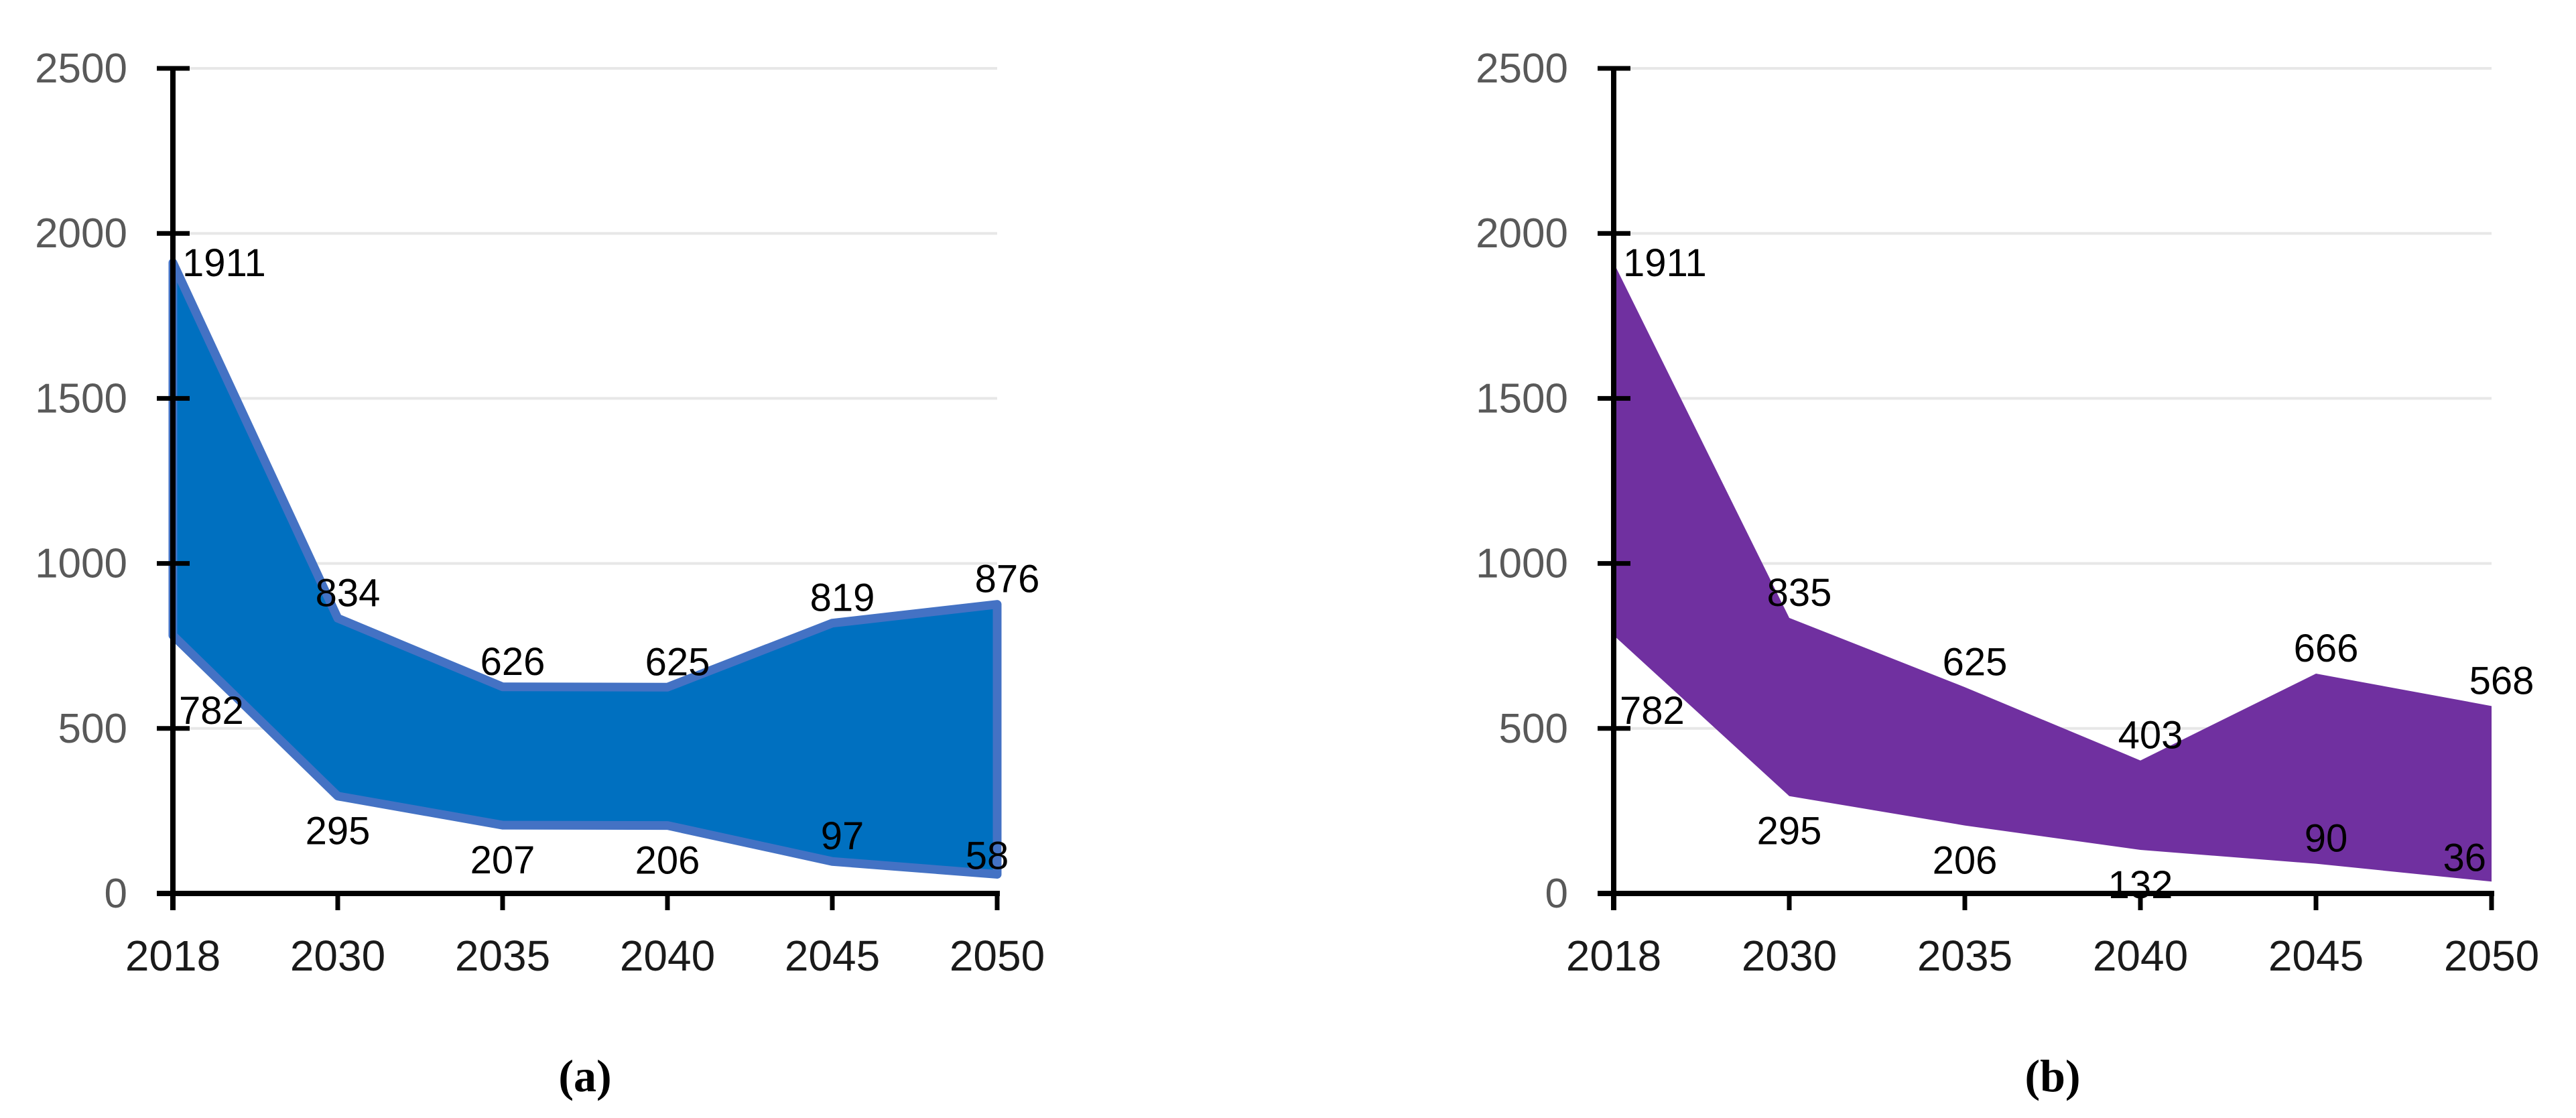 This screenshot has width=2576, height=1118. Describe the element at coordinates (585, 1075) in the screenshot. I see `caption-a: (a)` at that location.